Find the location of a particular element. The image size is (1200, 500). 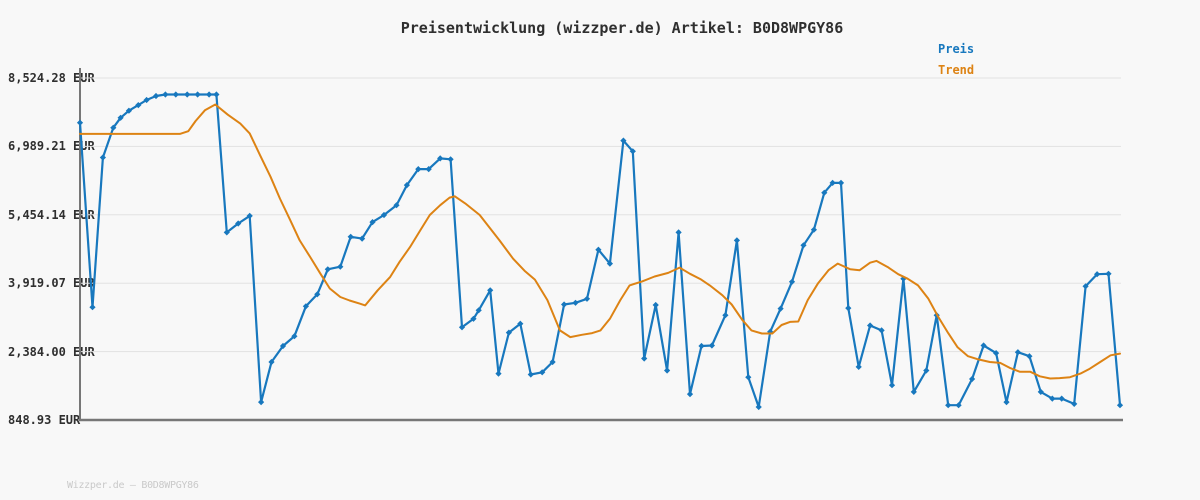

y-axis-tick-label: 848.93 EUR is located at coordinates (44, 420).